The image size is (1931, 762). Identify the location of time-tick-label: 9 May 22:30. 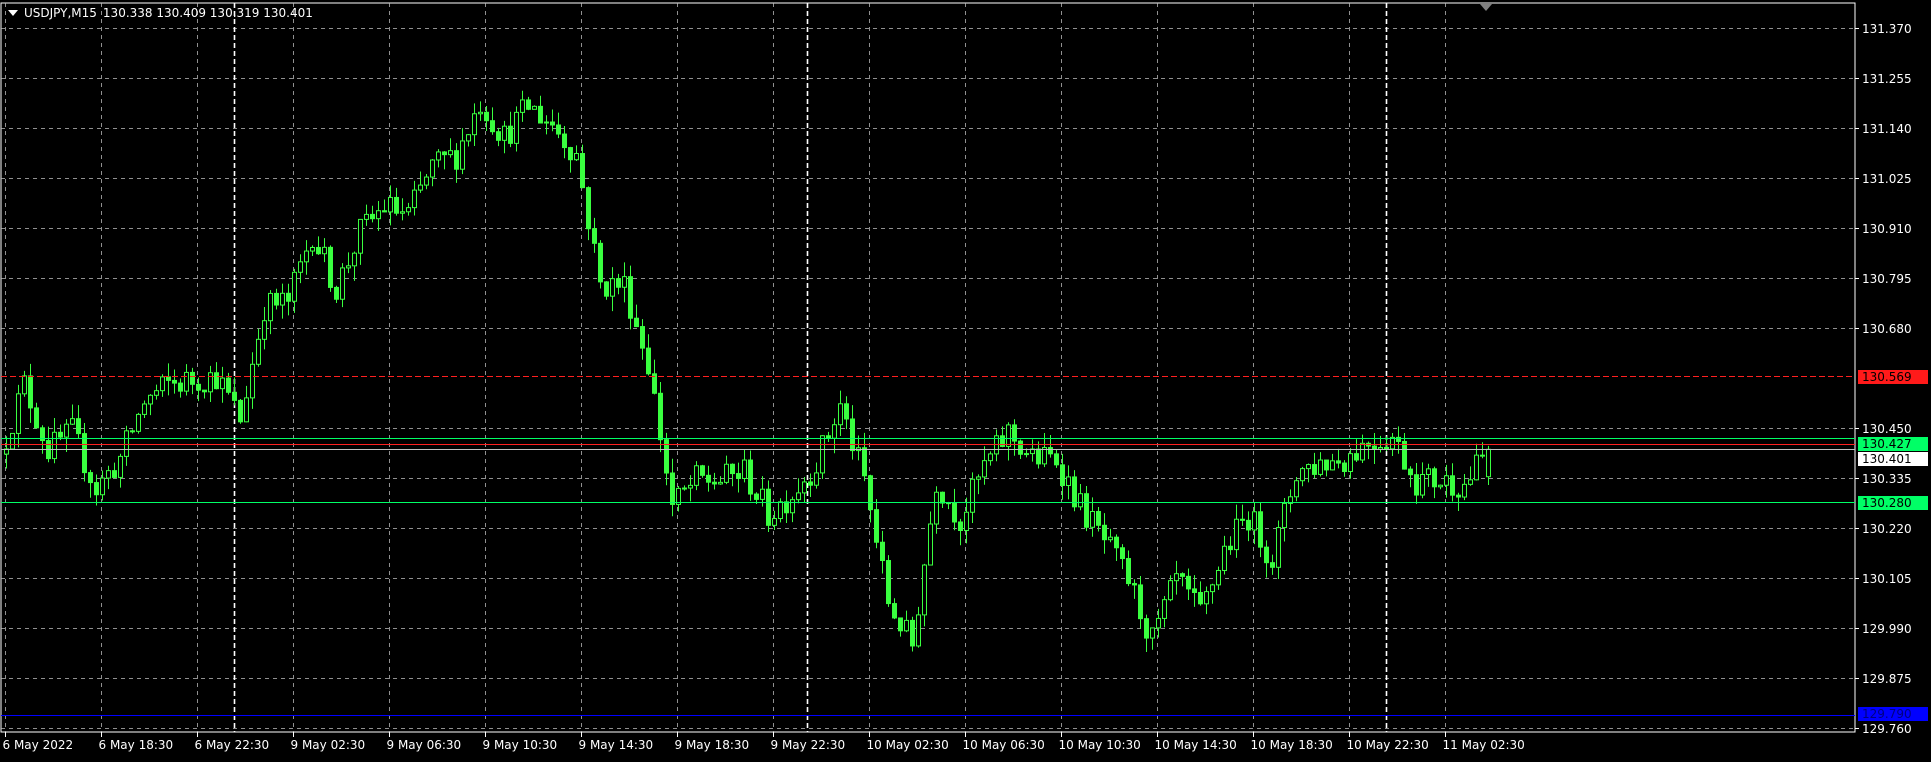
(808, 745).